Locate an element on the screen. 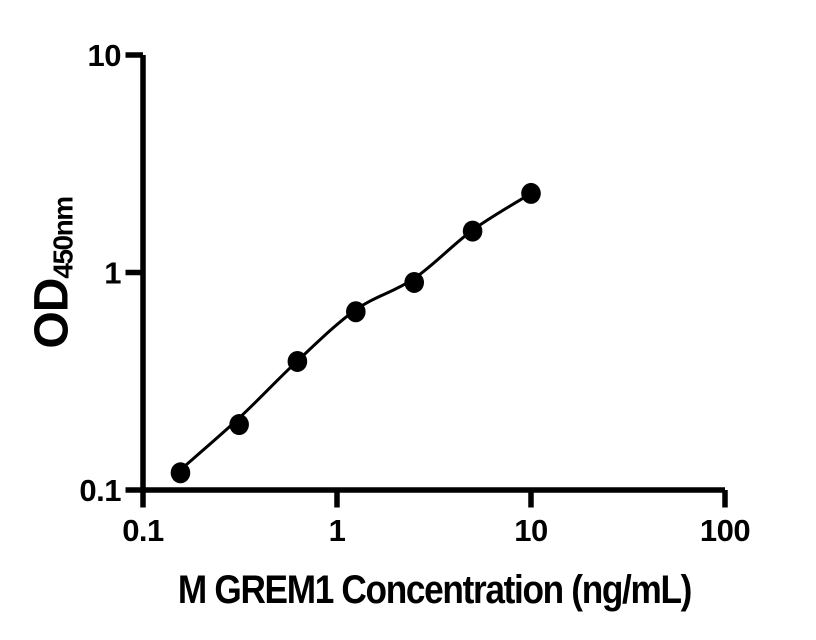  y-tick-label: 10 is located at coordinates (104, 55).